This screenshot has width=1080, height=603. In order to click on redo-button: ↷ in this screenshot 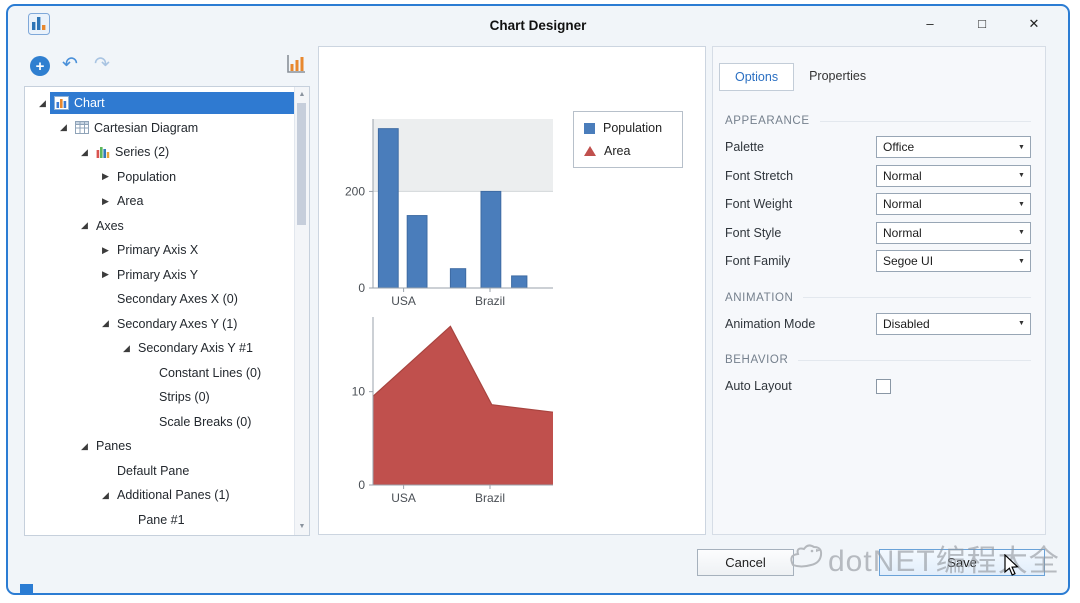, I will do `click(102, 64)`.